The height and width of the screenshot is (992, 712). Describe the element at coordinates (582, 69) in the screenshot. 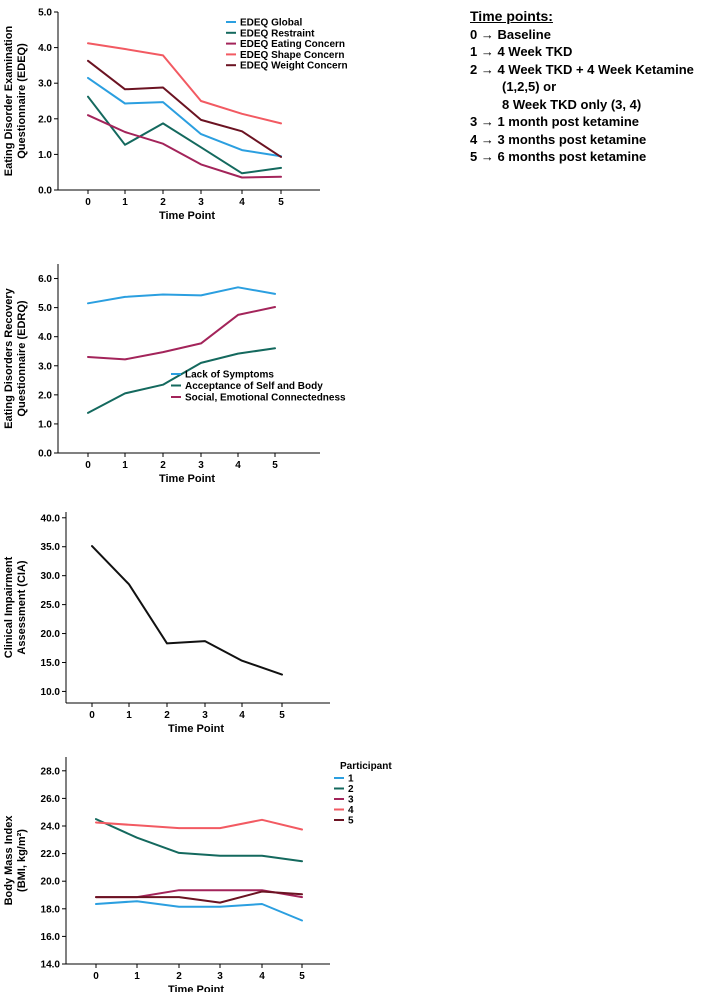

I see `time-point-line: 2 → 4 Week TKD + 4 Week Ketamine` at that location.